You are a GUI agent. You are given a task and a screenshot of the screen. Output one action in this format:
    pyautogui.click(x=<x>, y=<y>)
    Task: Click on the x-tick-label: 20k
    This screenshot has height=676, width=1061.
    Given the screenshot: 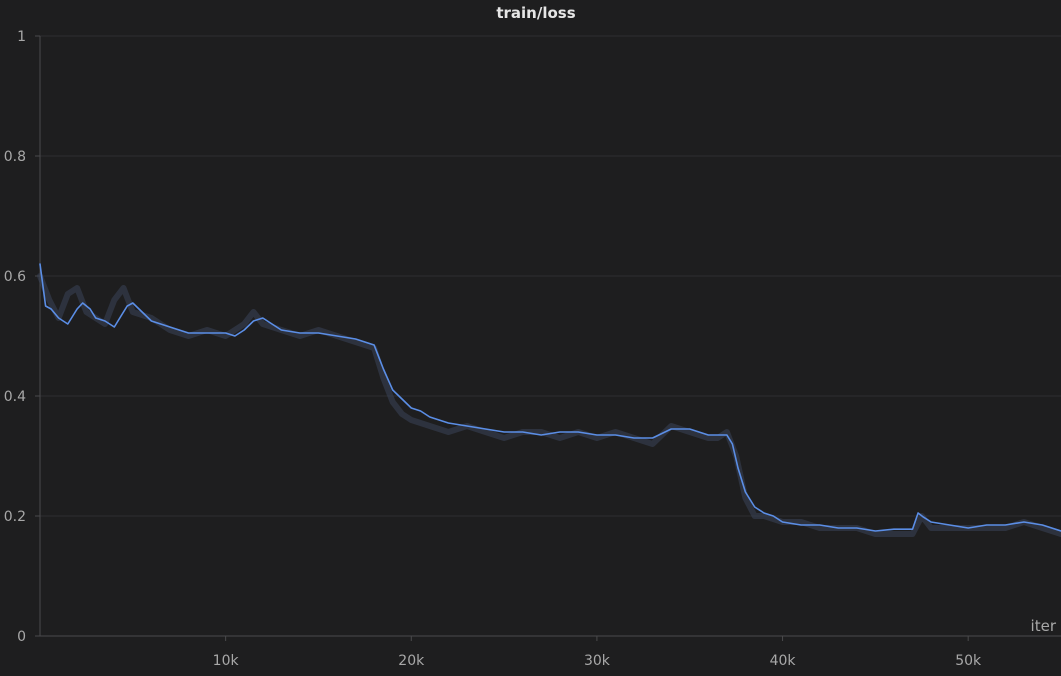 What is the action you would take?
    pyautogui.click(x=411, y=661)
    